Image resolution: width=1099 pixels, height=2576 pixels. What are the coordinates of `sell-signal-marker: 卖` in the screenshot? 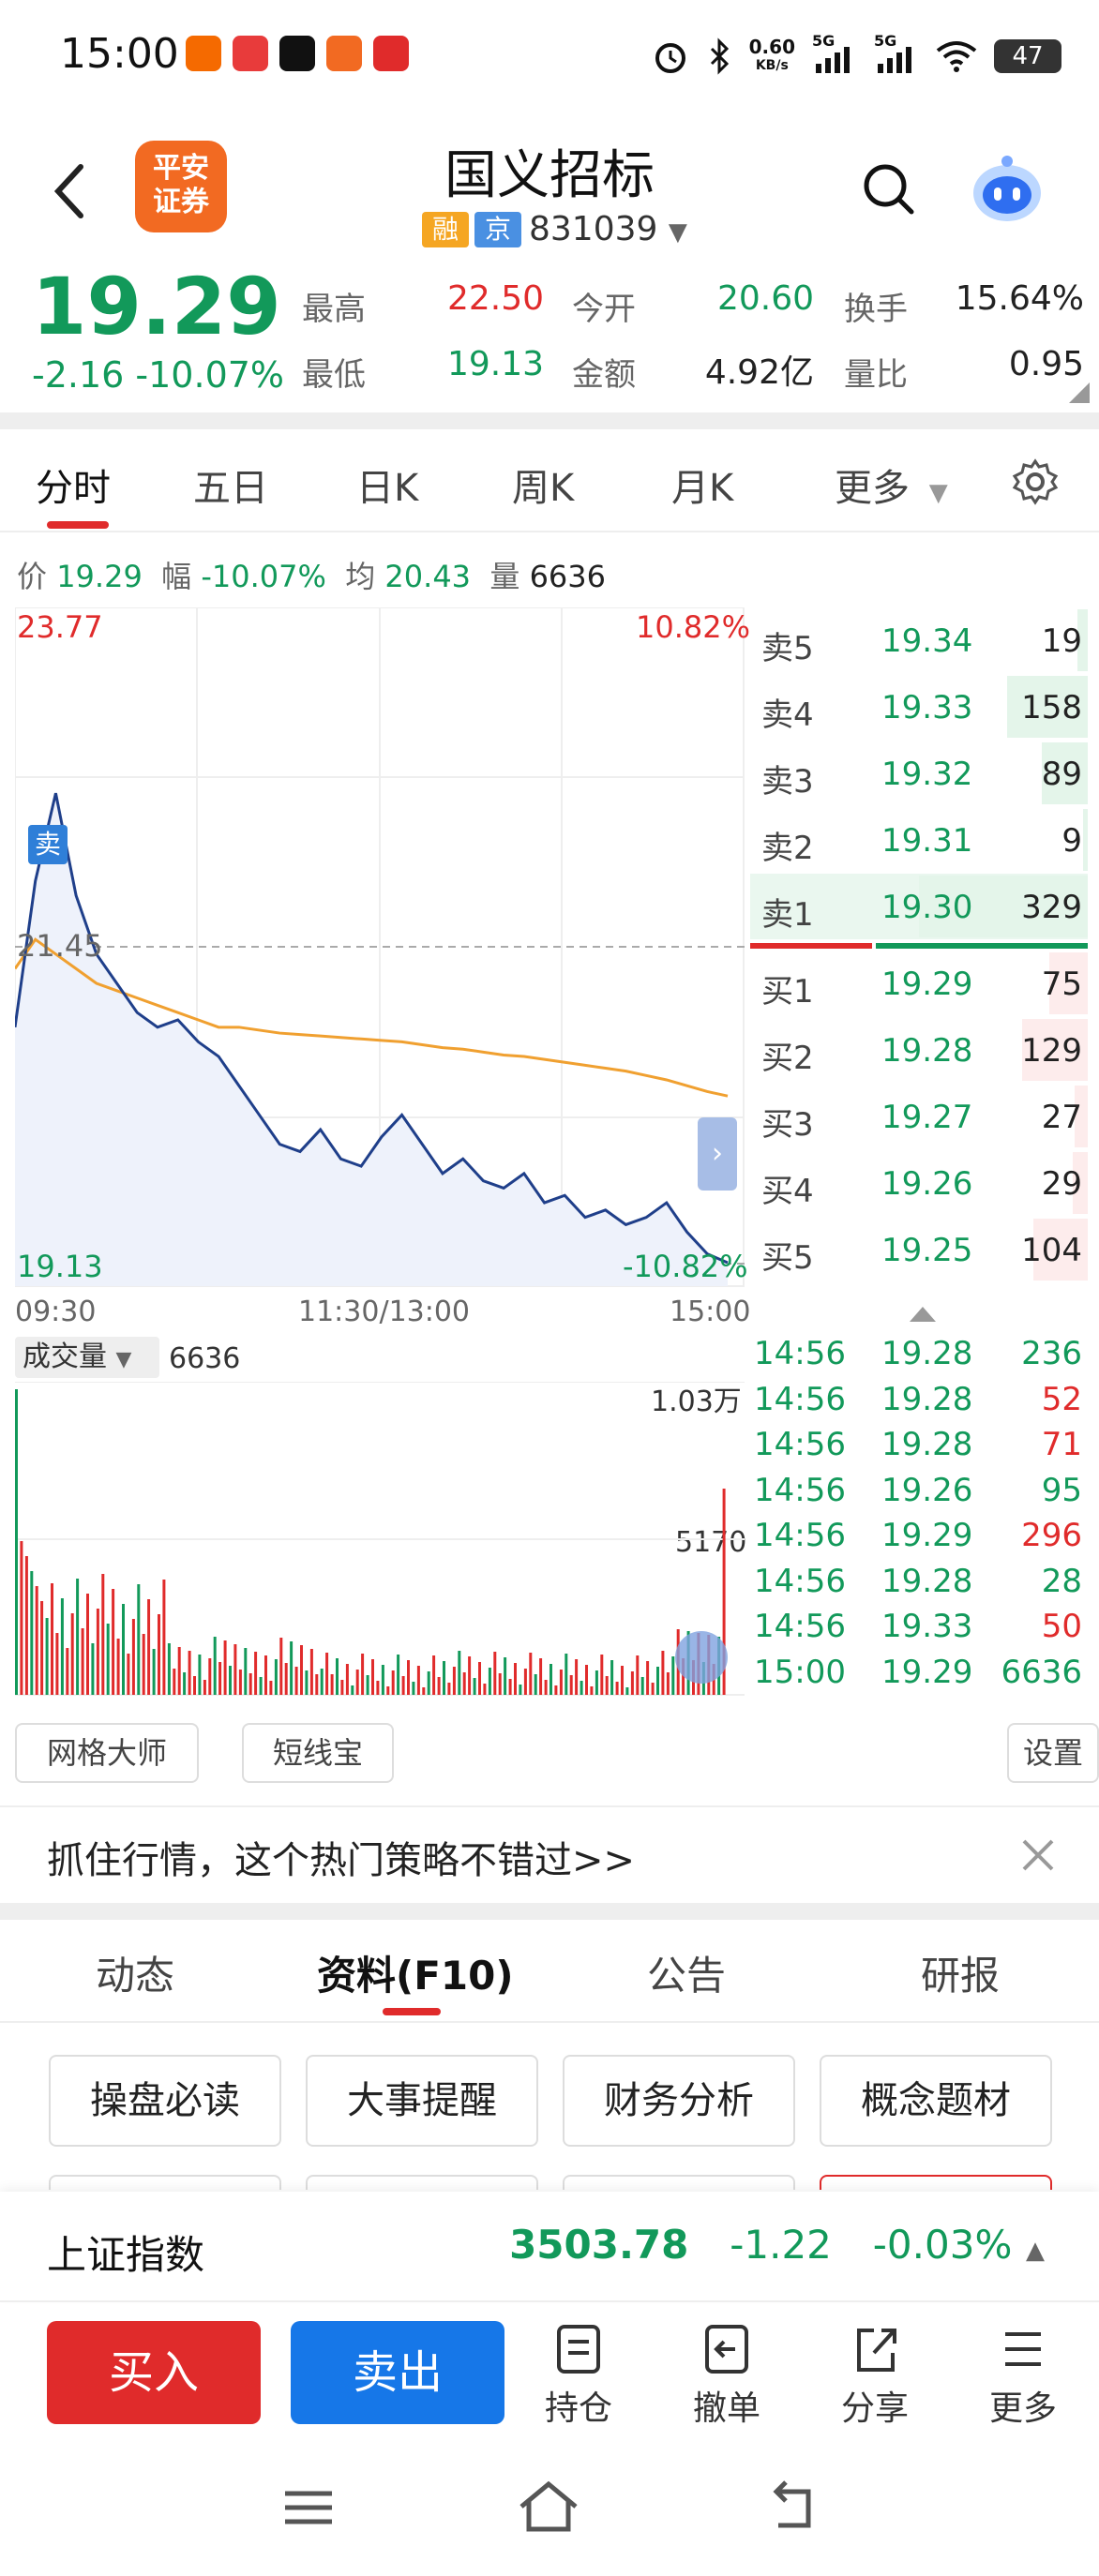 It's located at (48, 845).